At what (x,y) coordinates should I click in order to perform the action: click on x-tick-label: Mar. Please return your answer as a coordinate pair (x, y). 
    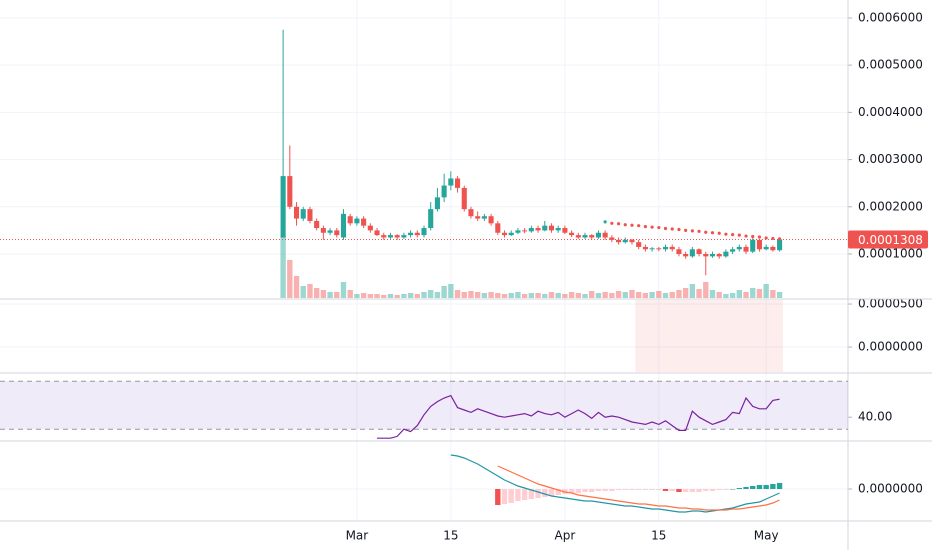
    Looking at the image, I should click on (357, 536).